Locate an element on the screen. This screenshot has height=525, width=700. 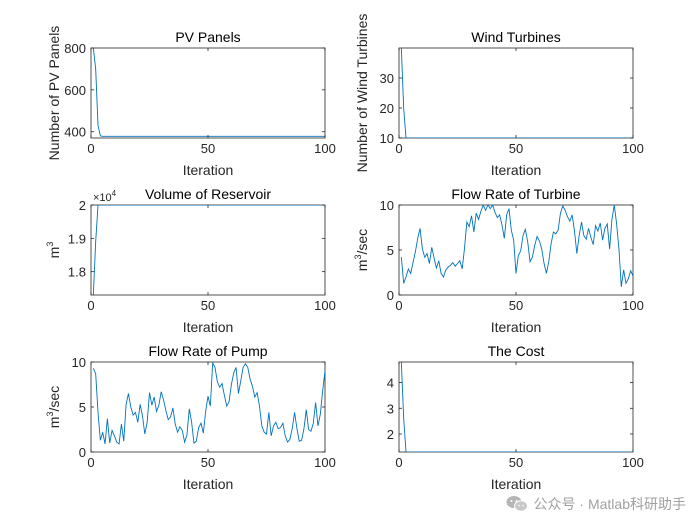
subplot-6: 0 50 100 2 3 4 The Cost Iteration is located at coordinates (515, 417).